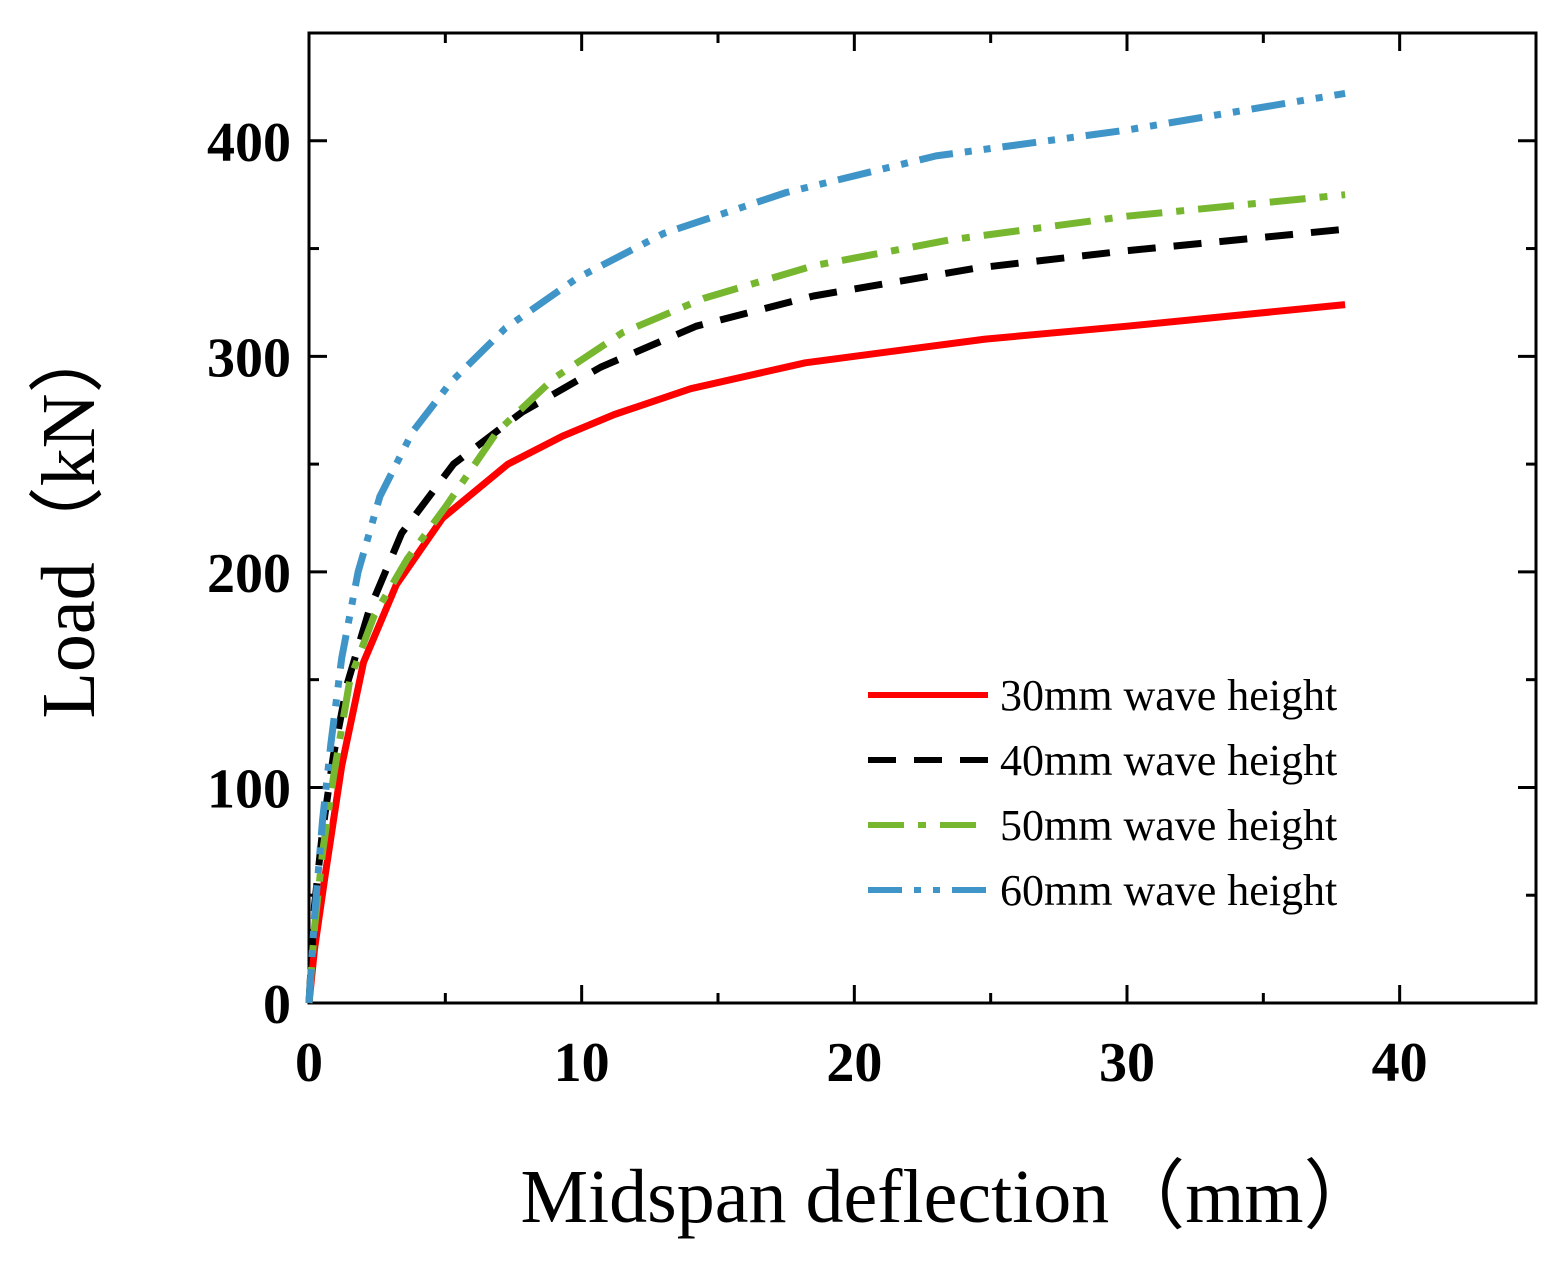 This screenshot has height=1266, width=1561. I want to click on legend-label-3: 50mm wave height, so click(1168, 825).